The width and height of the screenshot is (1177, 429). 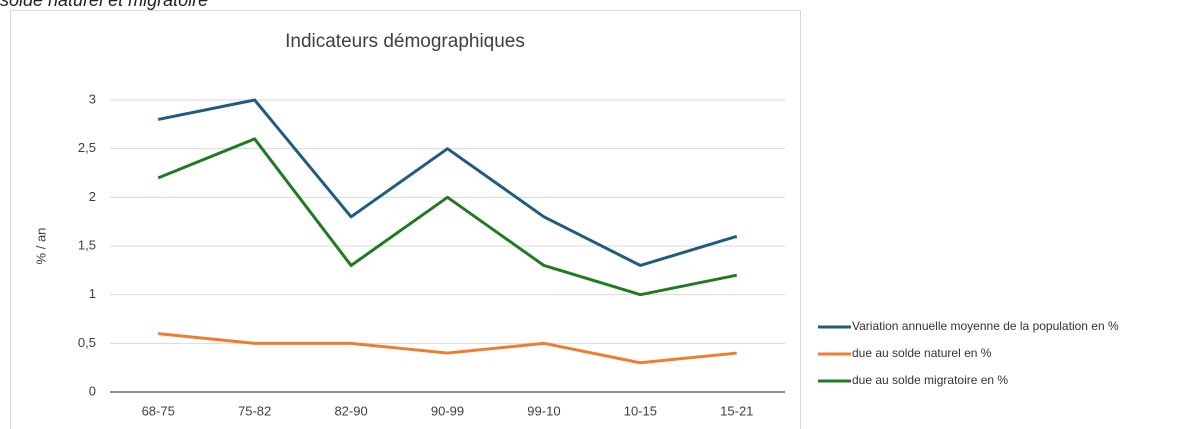 What do you see at coordinates (447, 410) in the screenshot?
I see `x-tick-label: 90-99` at bounding box center [447, 410].